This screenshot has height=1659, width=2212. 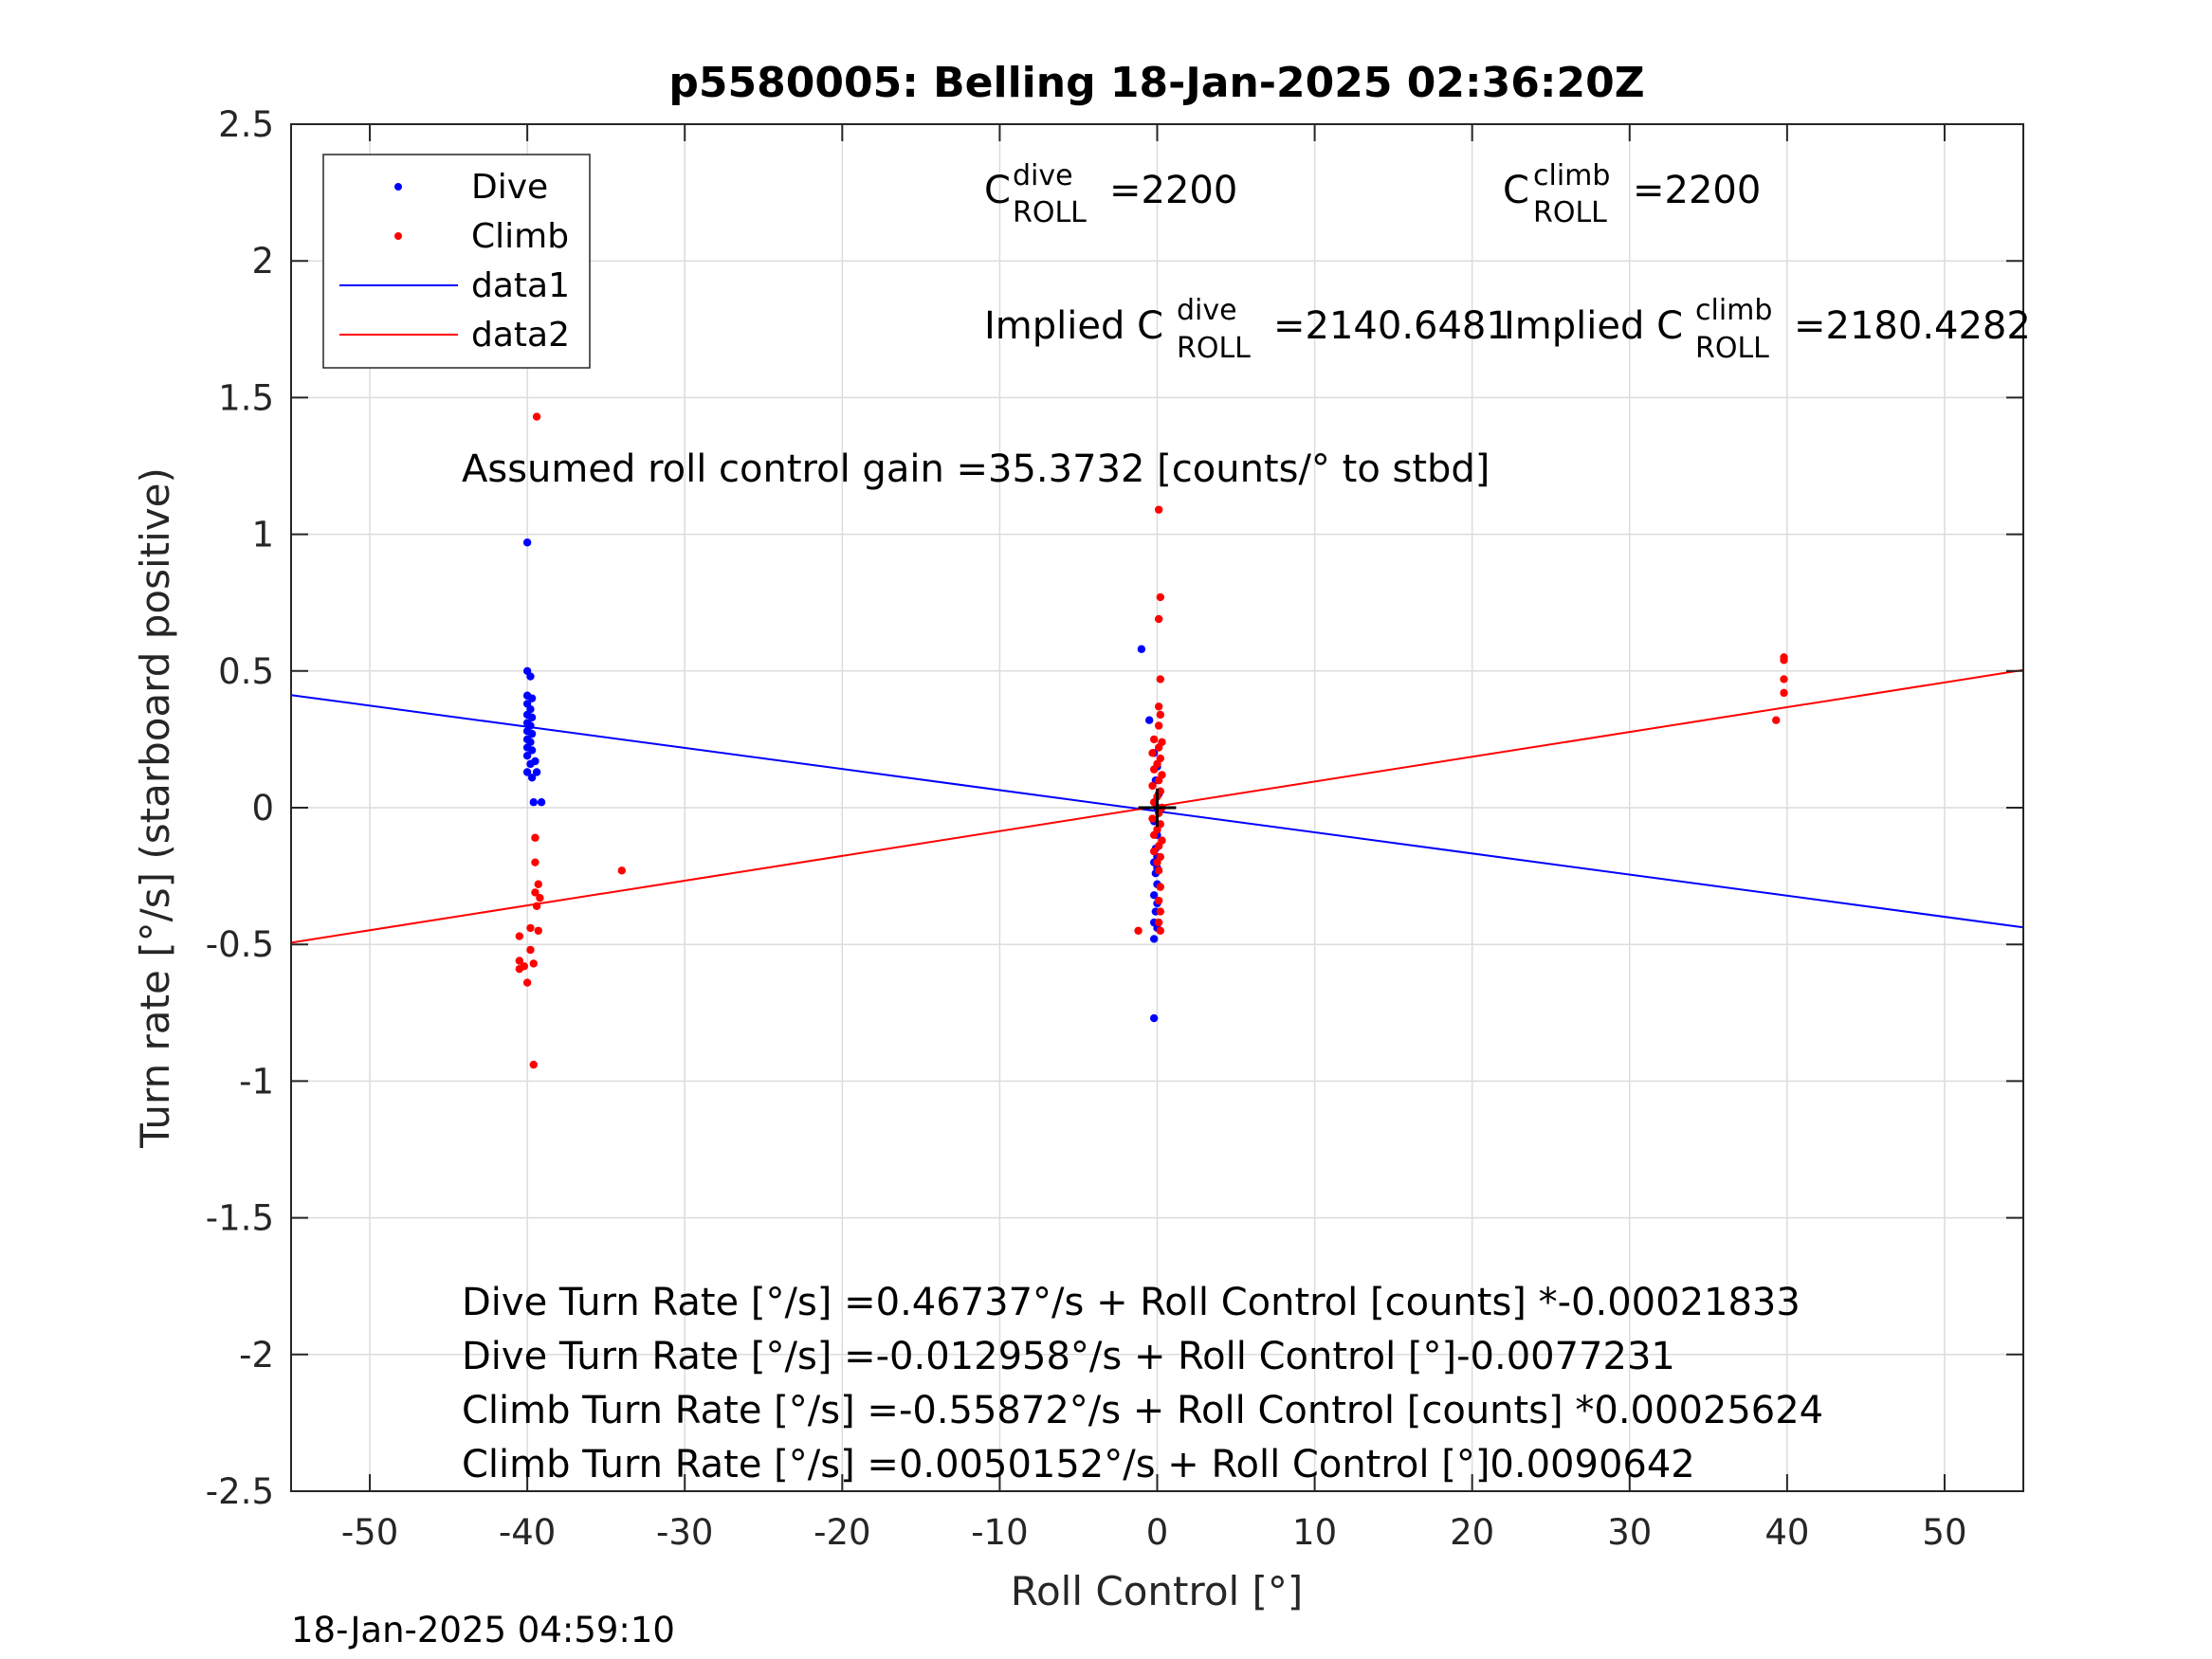 What do you see at coordinates (240, 944) in the screenshot?
I see `y-tick-label: -0.5` at bounding box center [240, 944].